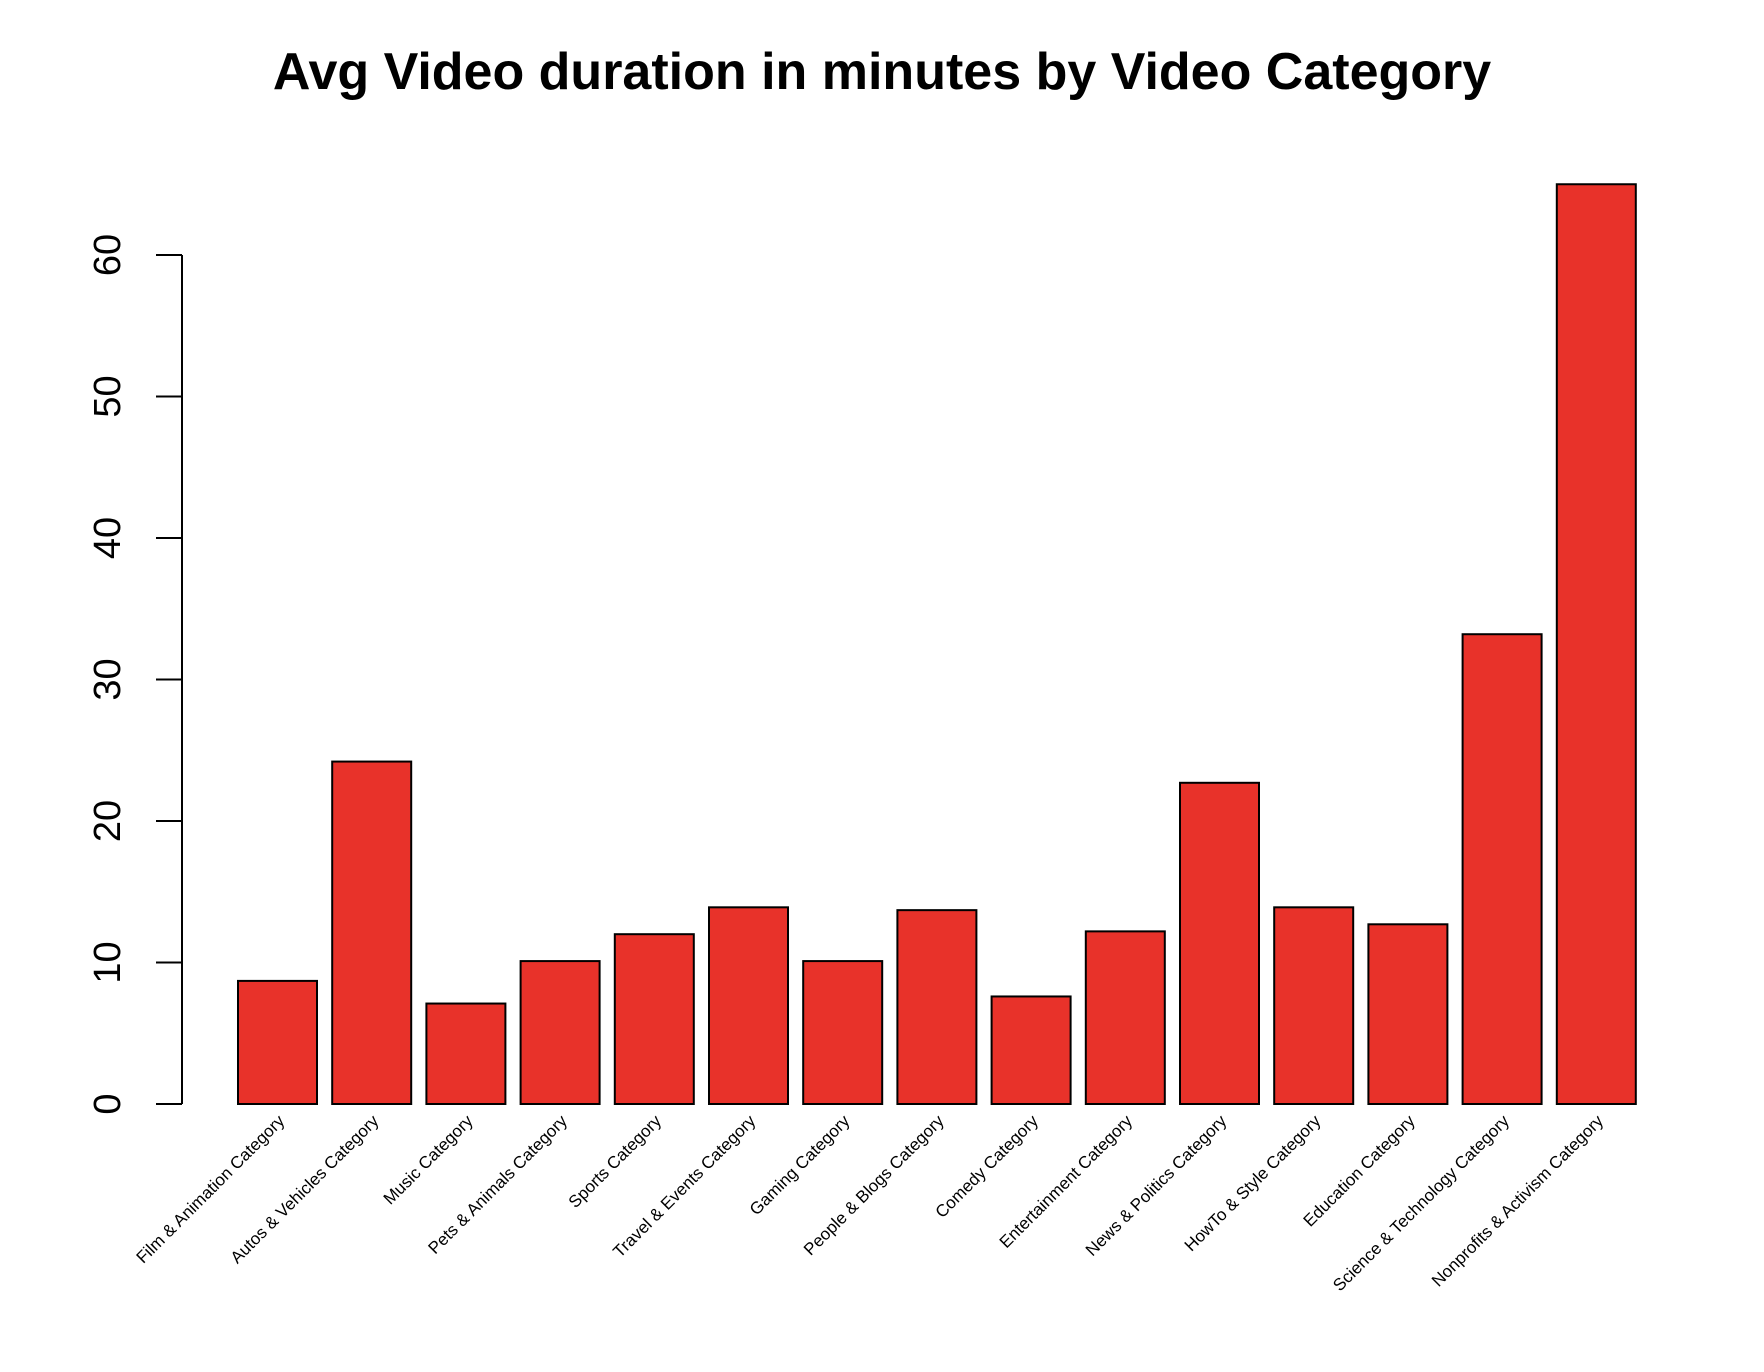 The height and width of the screenshot is (1372, 1764). Describe the element at coordinates (1517, 1200) in the screenshot. I see `category-label: Nonprofits & Activism Category` at that location.